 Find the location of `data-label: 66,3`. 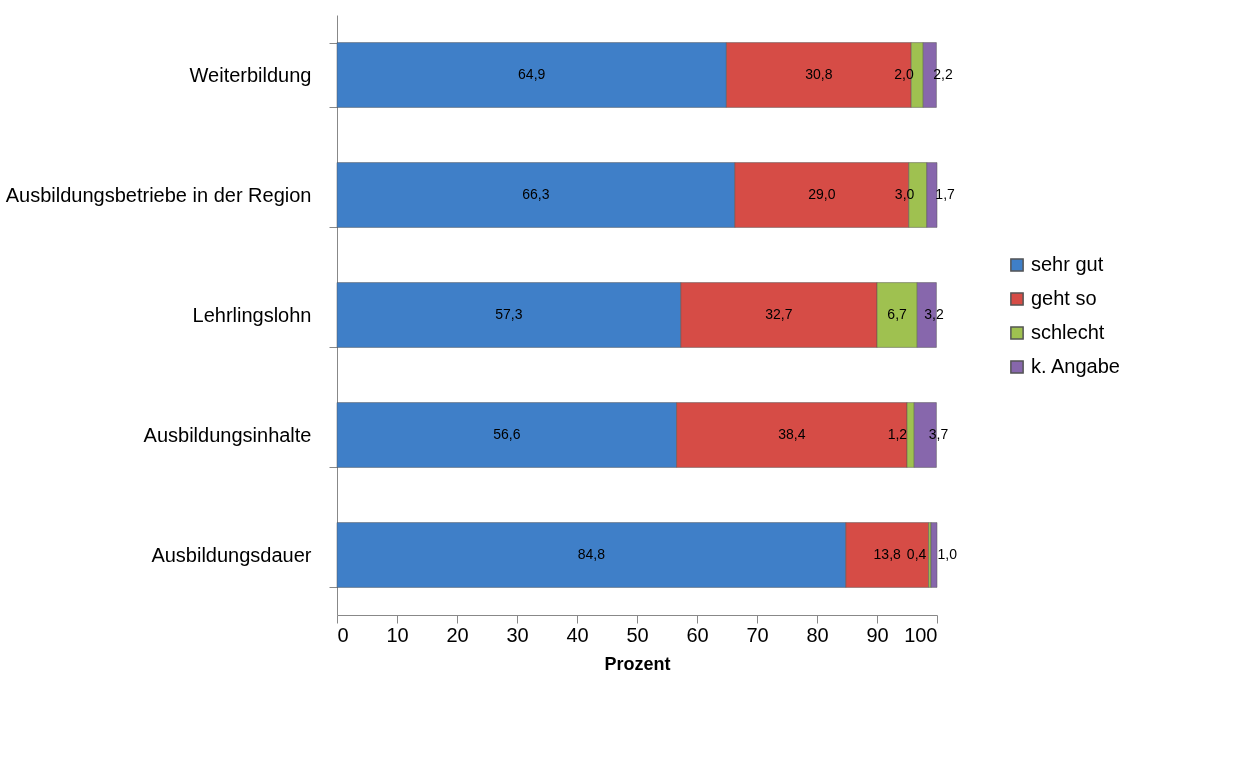

data-label: 66,3 is located at coordinates (536, 194).